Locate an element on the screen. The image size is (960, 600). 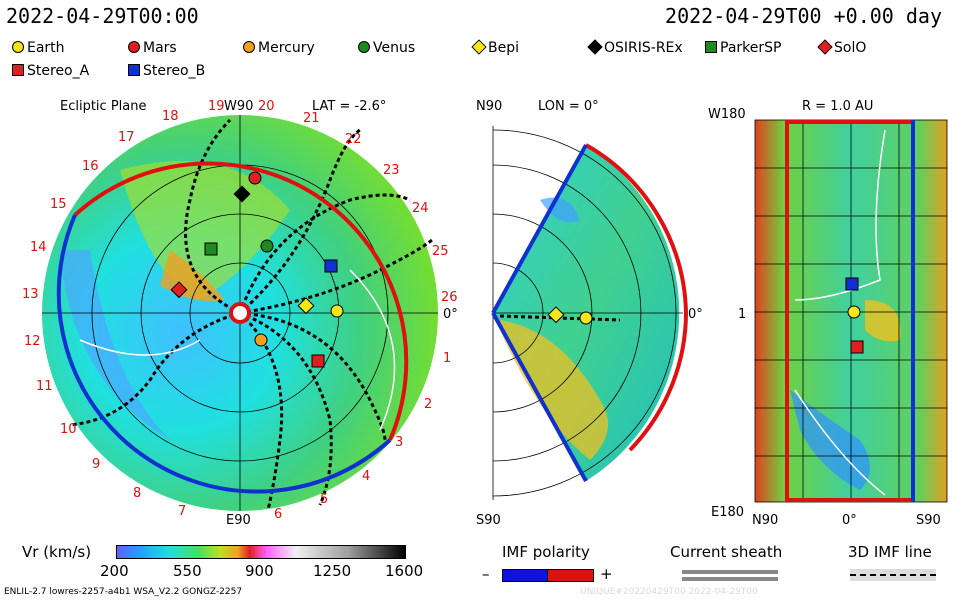
svg-text: 26 is located at coordinates (449, 297).